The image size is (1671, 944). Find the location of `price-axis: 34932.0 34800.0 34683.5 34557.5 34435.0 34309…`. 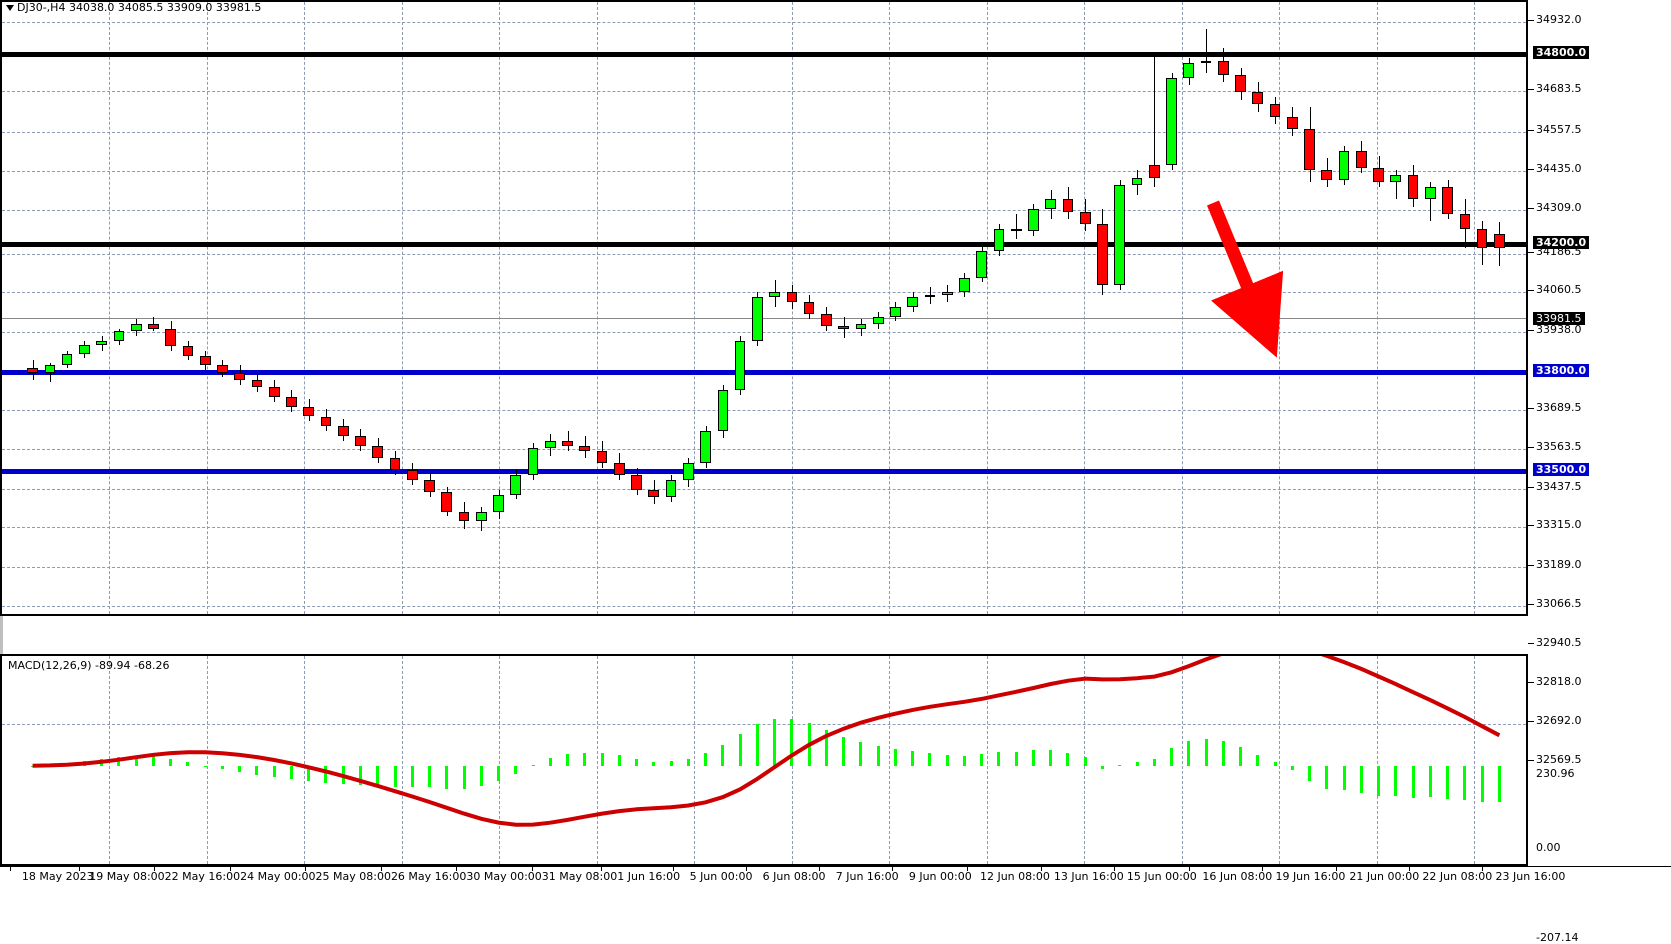

price-axis: 34932.0 34800.0 34683.5 34557.5 34435.0 34309… is located at coordinates (1599, 471).